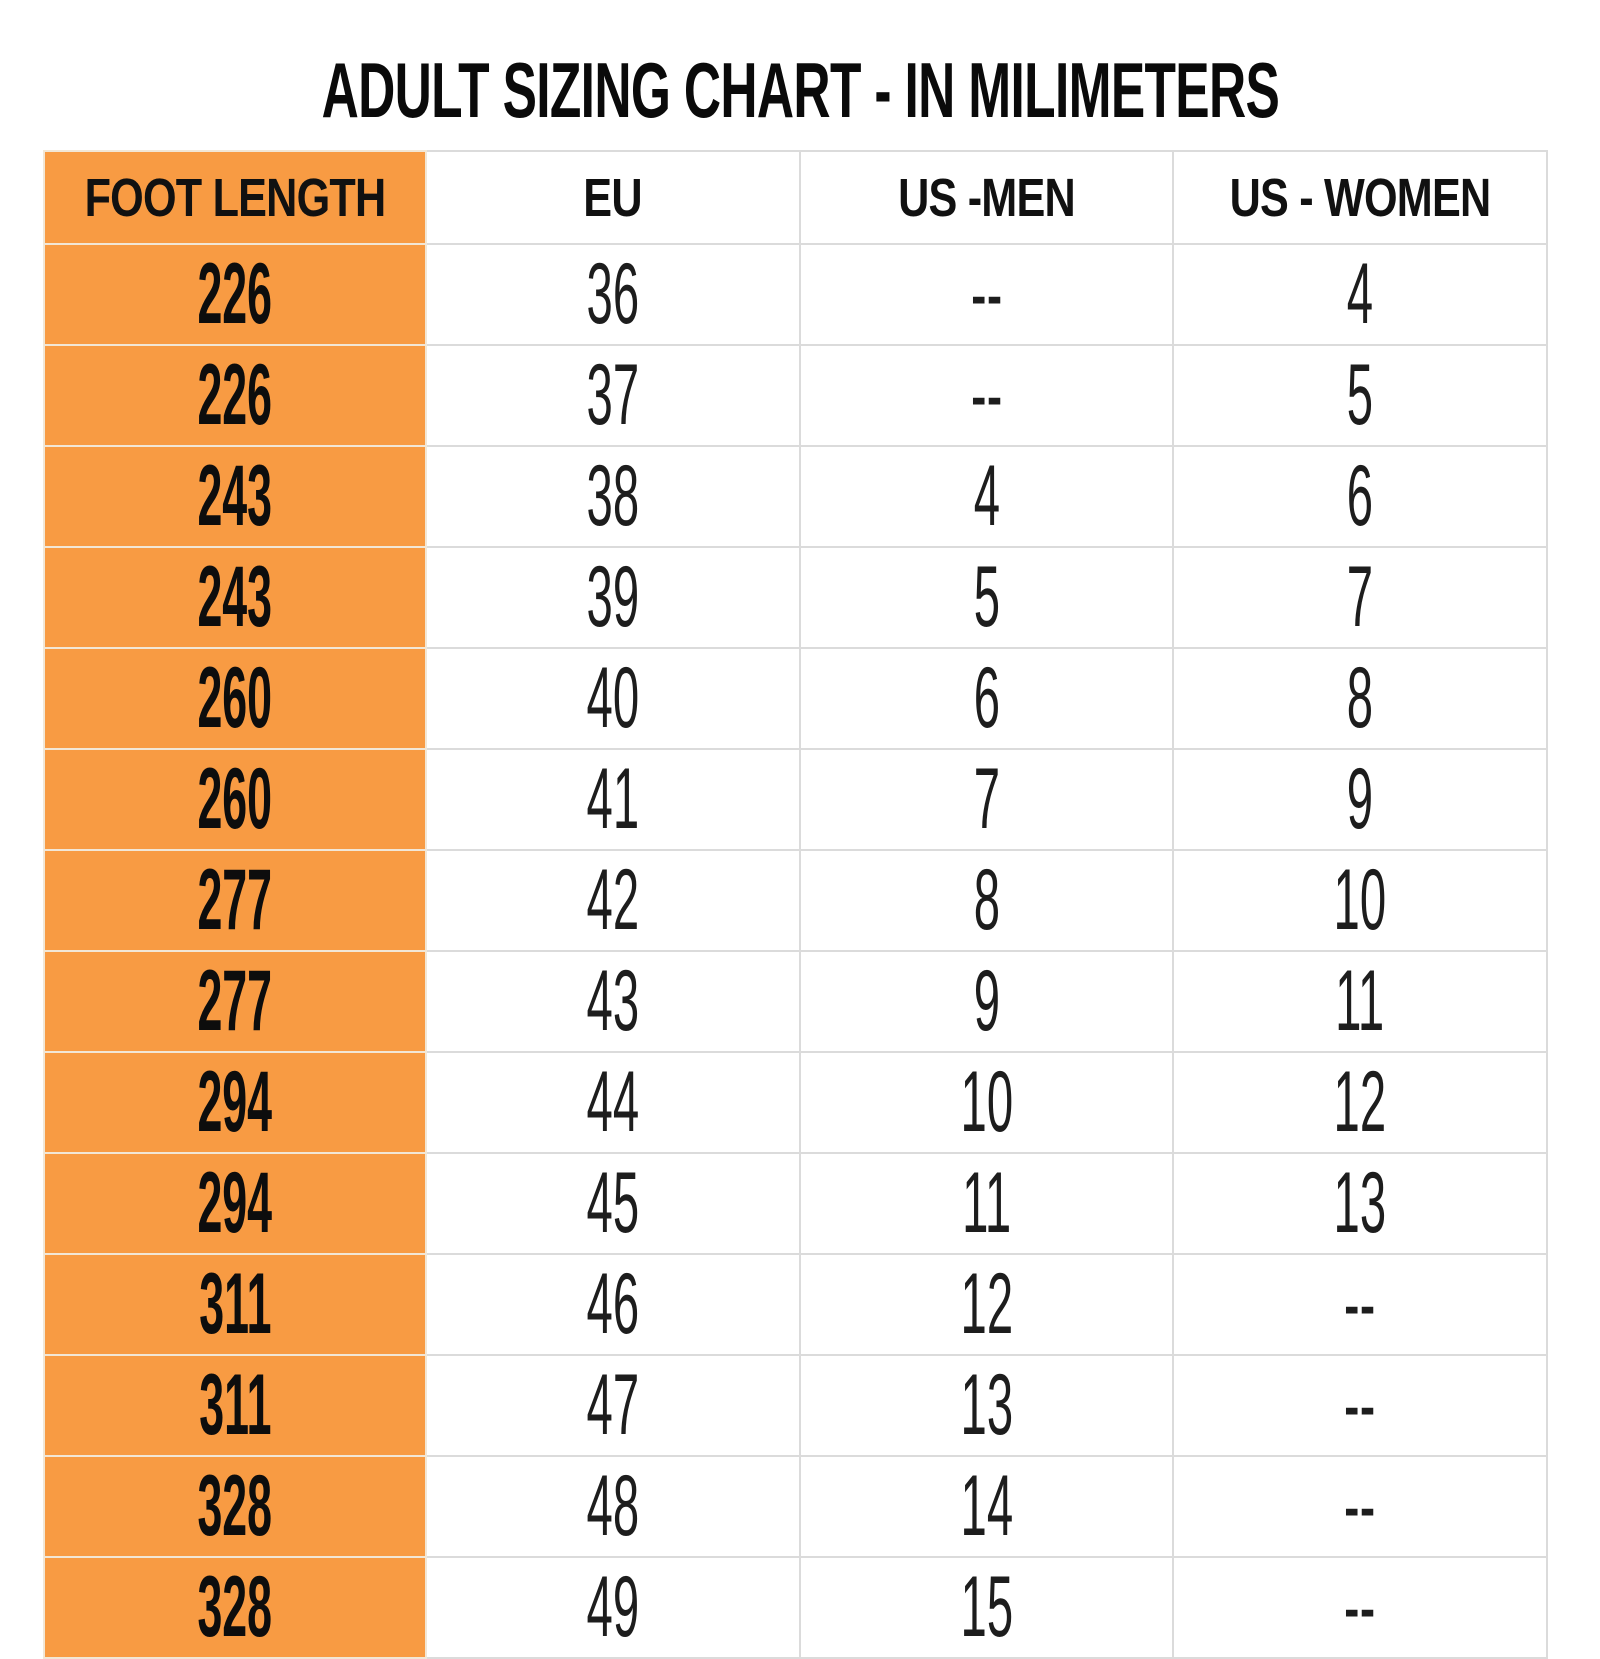  I want to click on table-row: 260 41 7 9, so click(795, 799).